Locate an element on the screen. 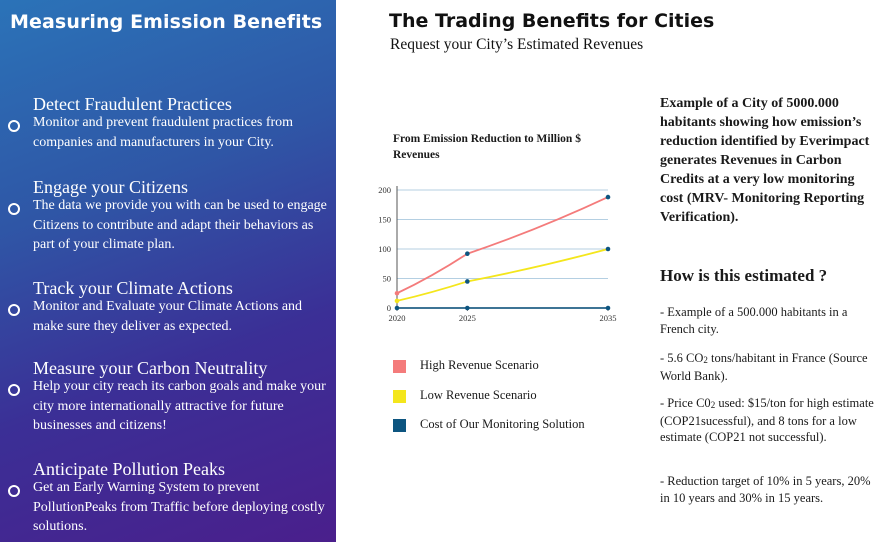 Image resolution: width=882 pixels, height=542 pixels. high-revenue-line is located at coordinates (502, 245).